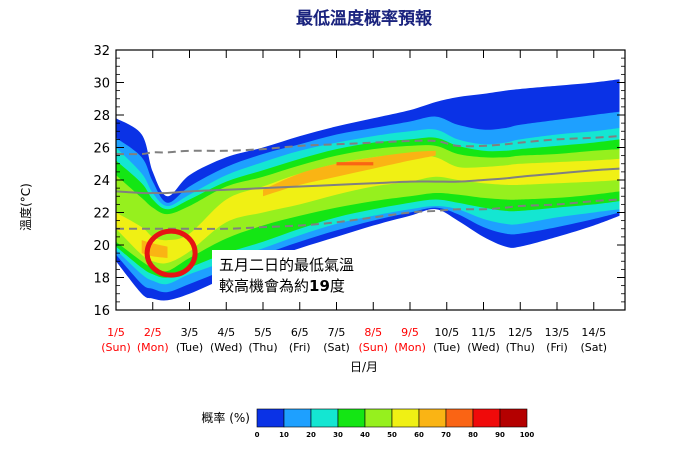  I want to click on x-tick-date-label: 6/5, so click(300, 332).